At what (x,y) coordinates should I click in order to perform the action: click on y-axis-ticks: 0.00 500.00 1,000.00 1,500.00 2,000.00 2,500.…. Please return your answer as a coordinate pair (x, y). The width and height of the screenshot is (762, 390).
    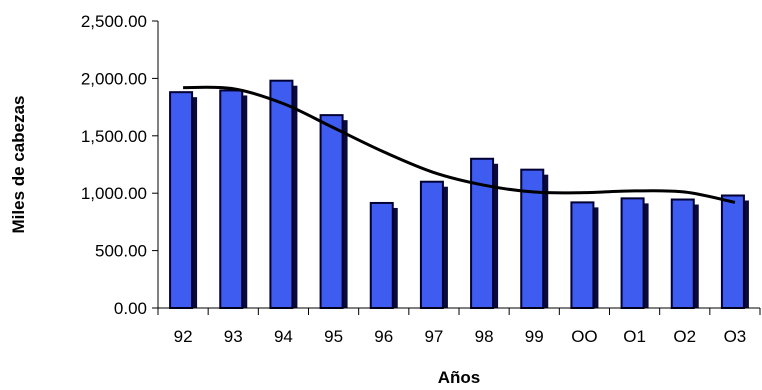
    Looking at the image, I should click on (119, 165).